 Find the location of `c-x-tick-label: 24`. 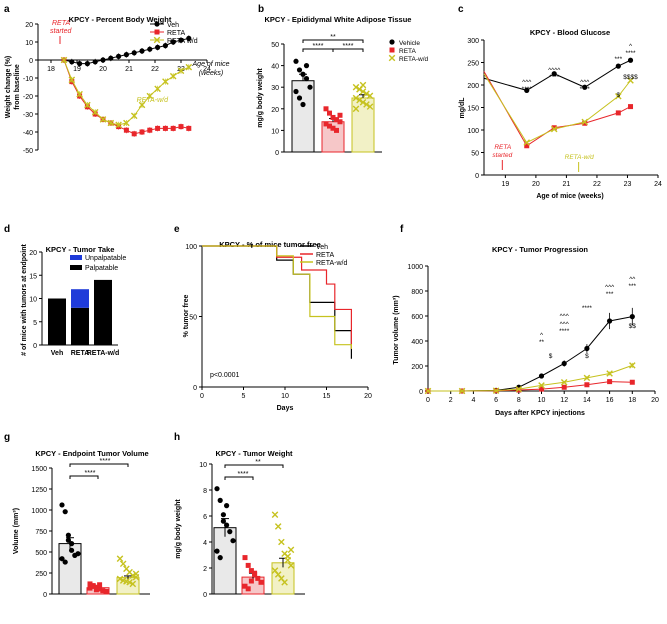

c-x-tick-label: 24 is located at coordinates (658, 184).